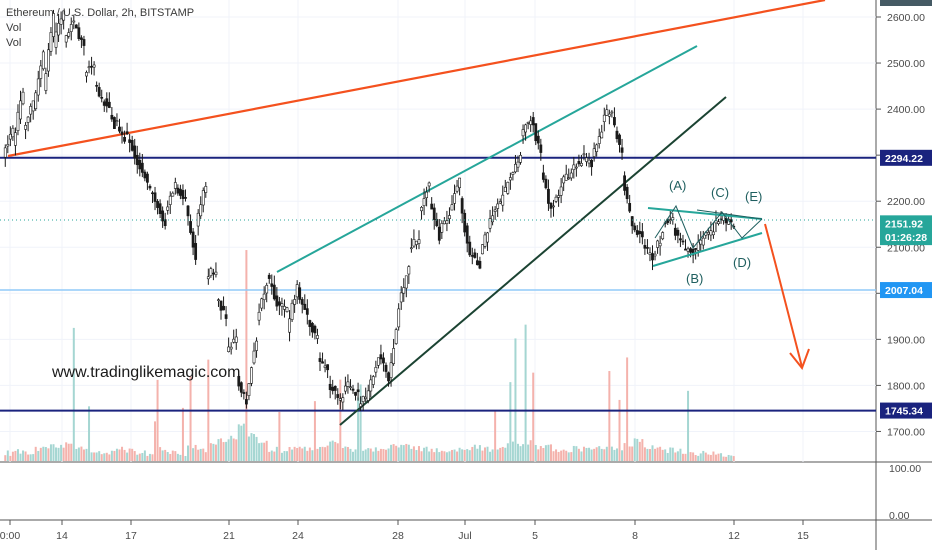 The height and width of the screenshot is (550, 932). I want to click on price-tick-label: 2600.00, so click(906, 18).